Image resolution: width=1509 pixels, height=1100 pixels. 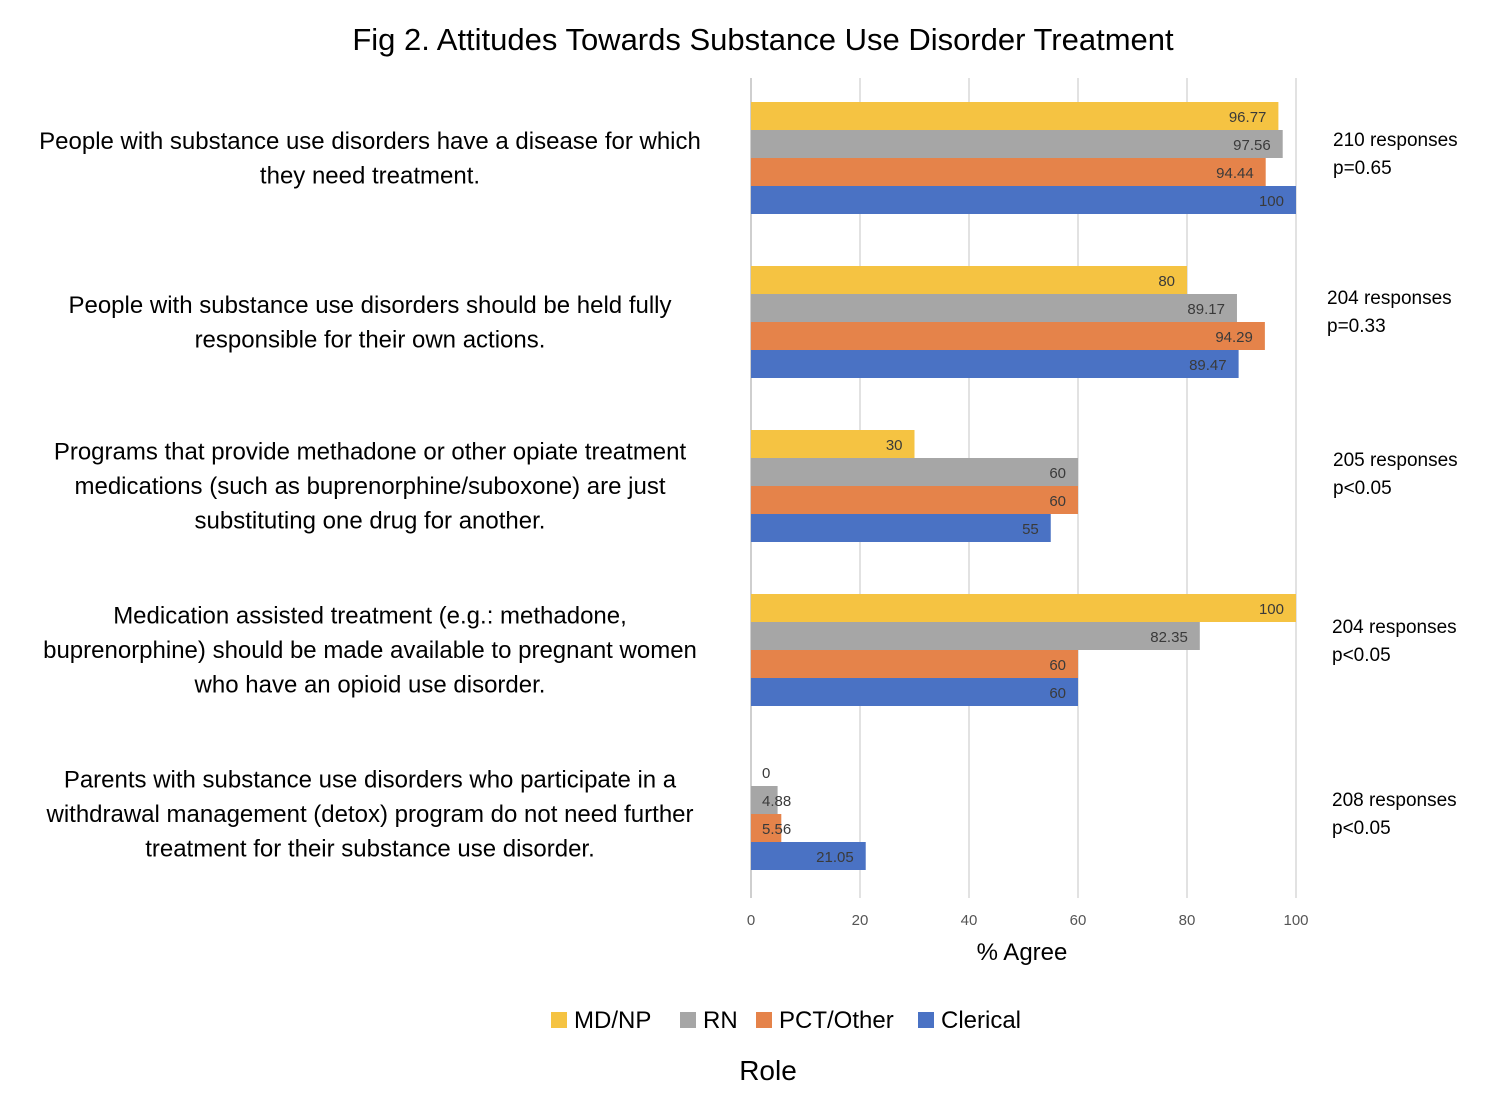 What do you see at coordinates (1030, 529) in the screenshot?
I see `data-label: 55` at bounding box center [1030, 529].